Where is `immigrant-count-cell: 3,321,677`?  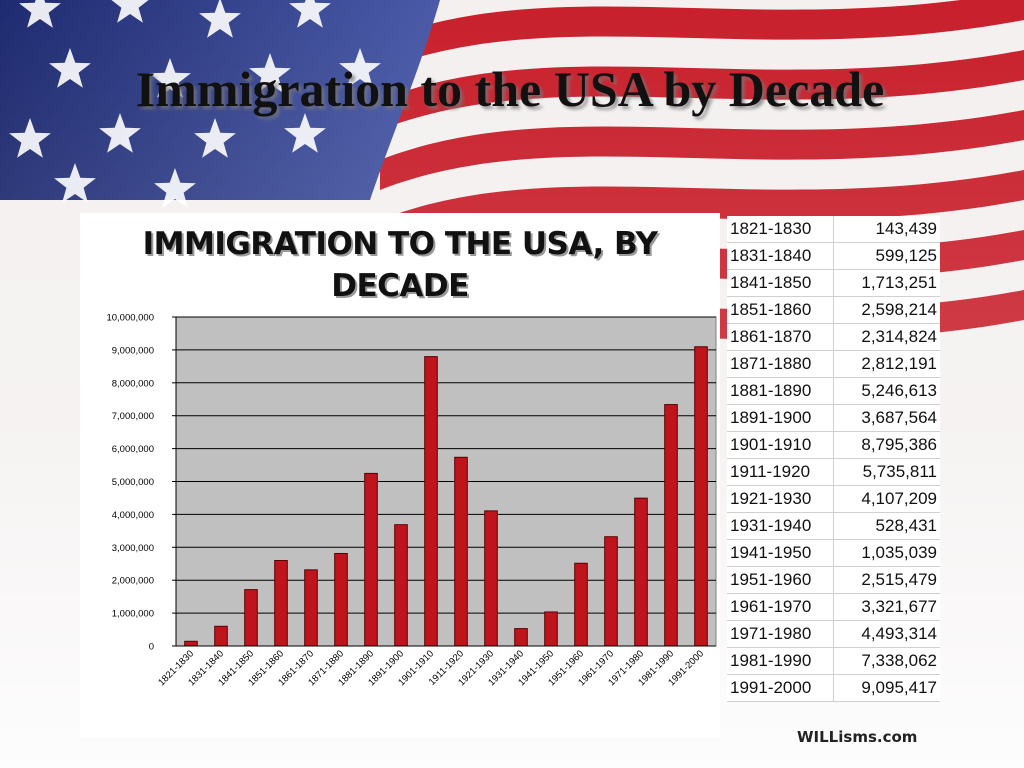
immigrant-count-cell: 3,321,677 is located at coordinates (886, 607).